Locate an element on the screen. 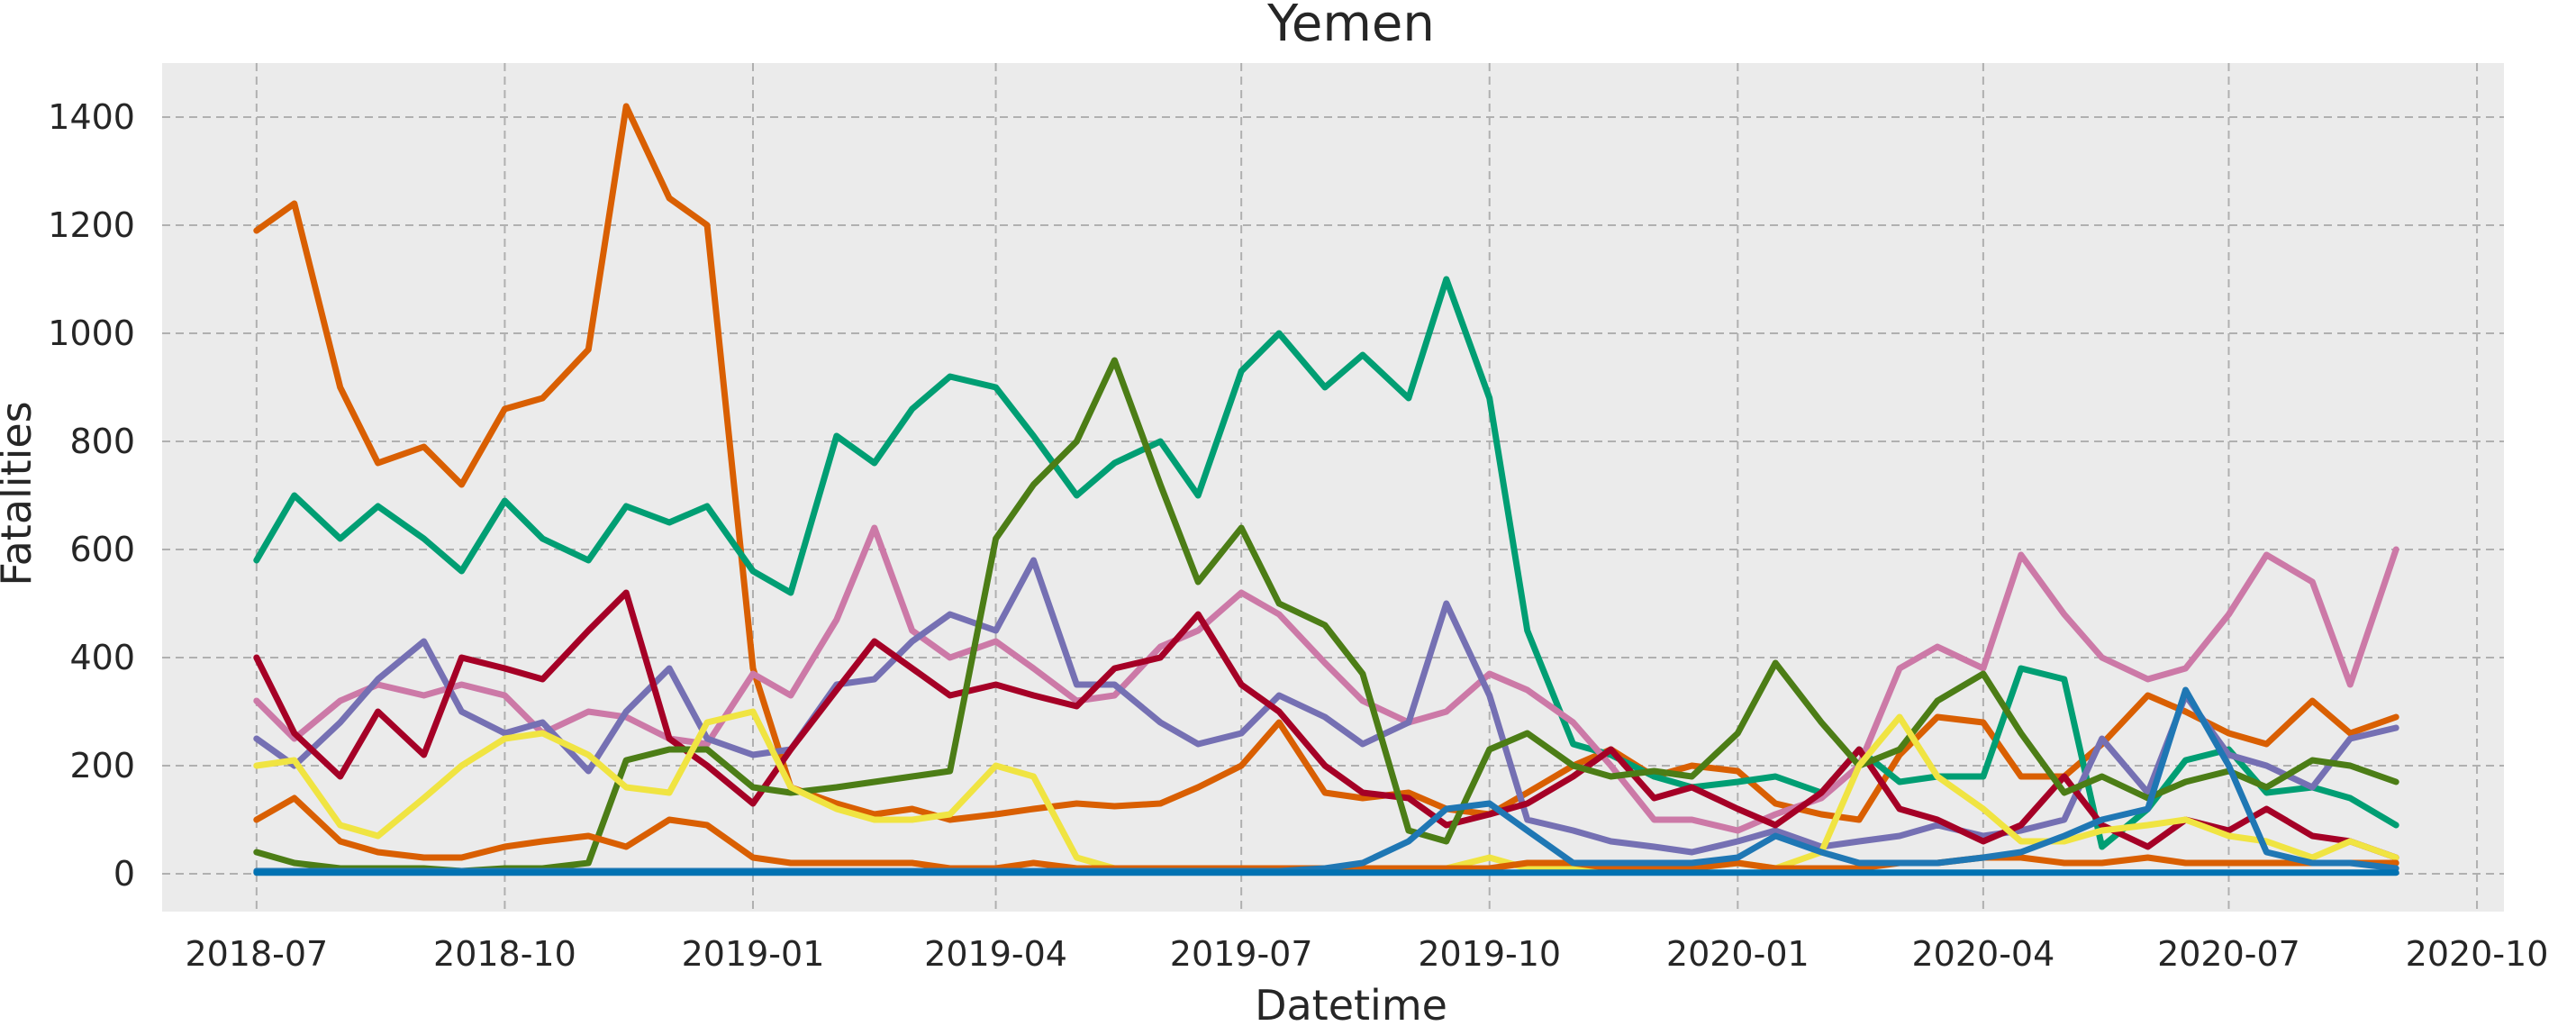 This screenshot has width=2576, height=1026. y-tick-labels: 0 200 400 600 800 1000 1200 1400 is located at coordinates (91, 495).